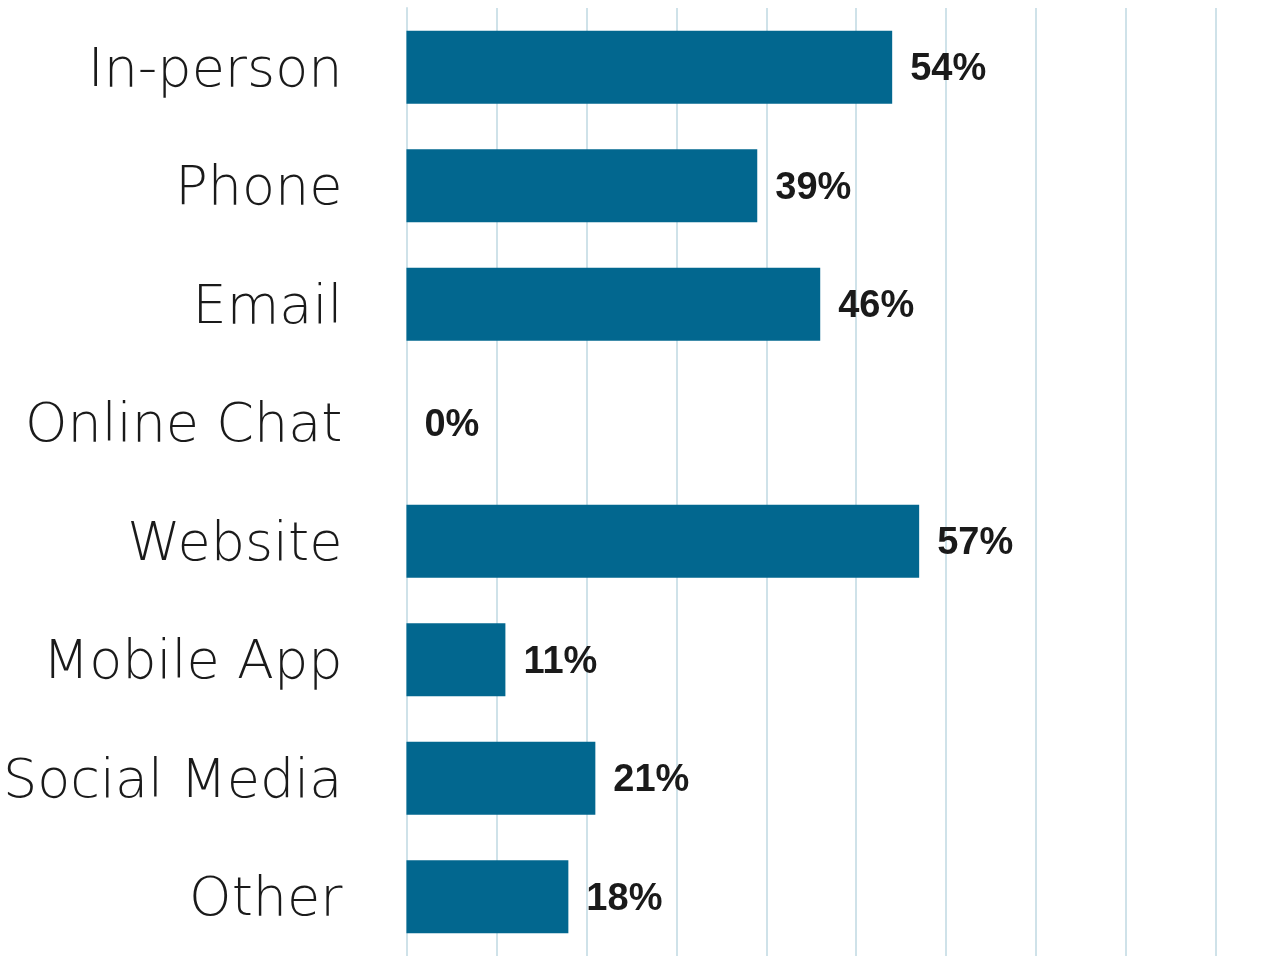  What do you see at coordinates (813, 185) in the screenshot?
I see `data-label: 39%` at bounding box center [813, 185].